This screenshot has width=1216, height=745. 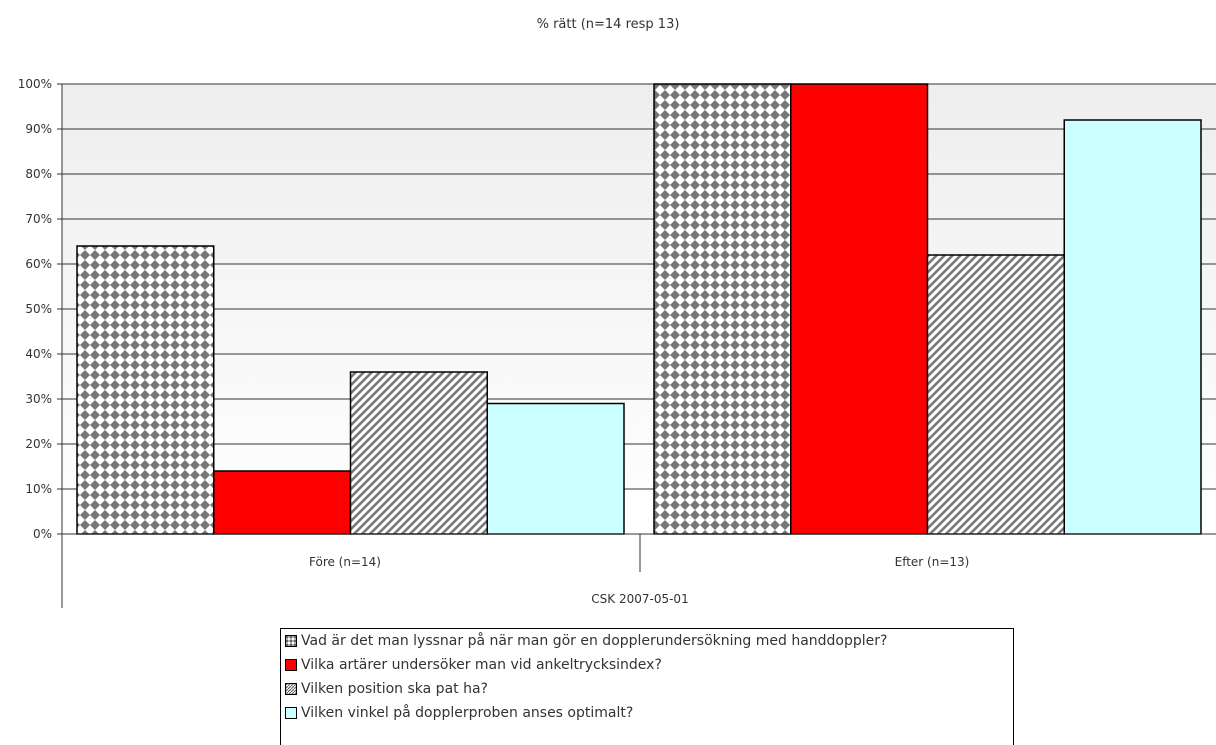 I want to click on y-tick-label: 40%, so click(x=38, y=354).